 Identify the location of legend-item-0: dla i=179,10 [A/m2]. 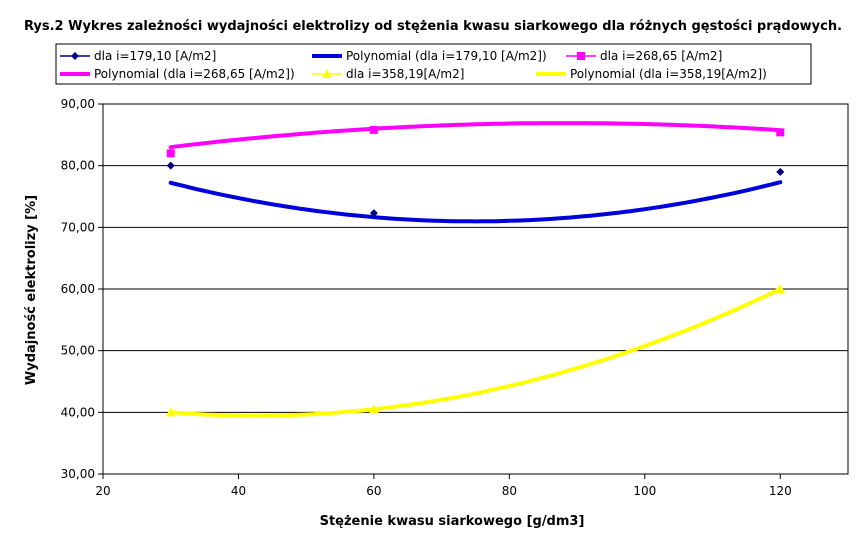
(138, 56).